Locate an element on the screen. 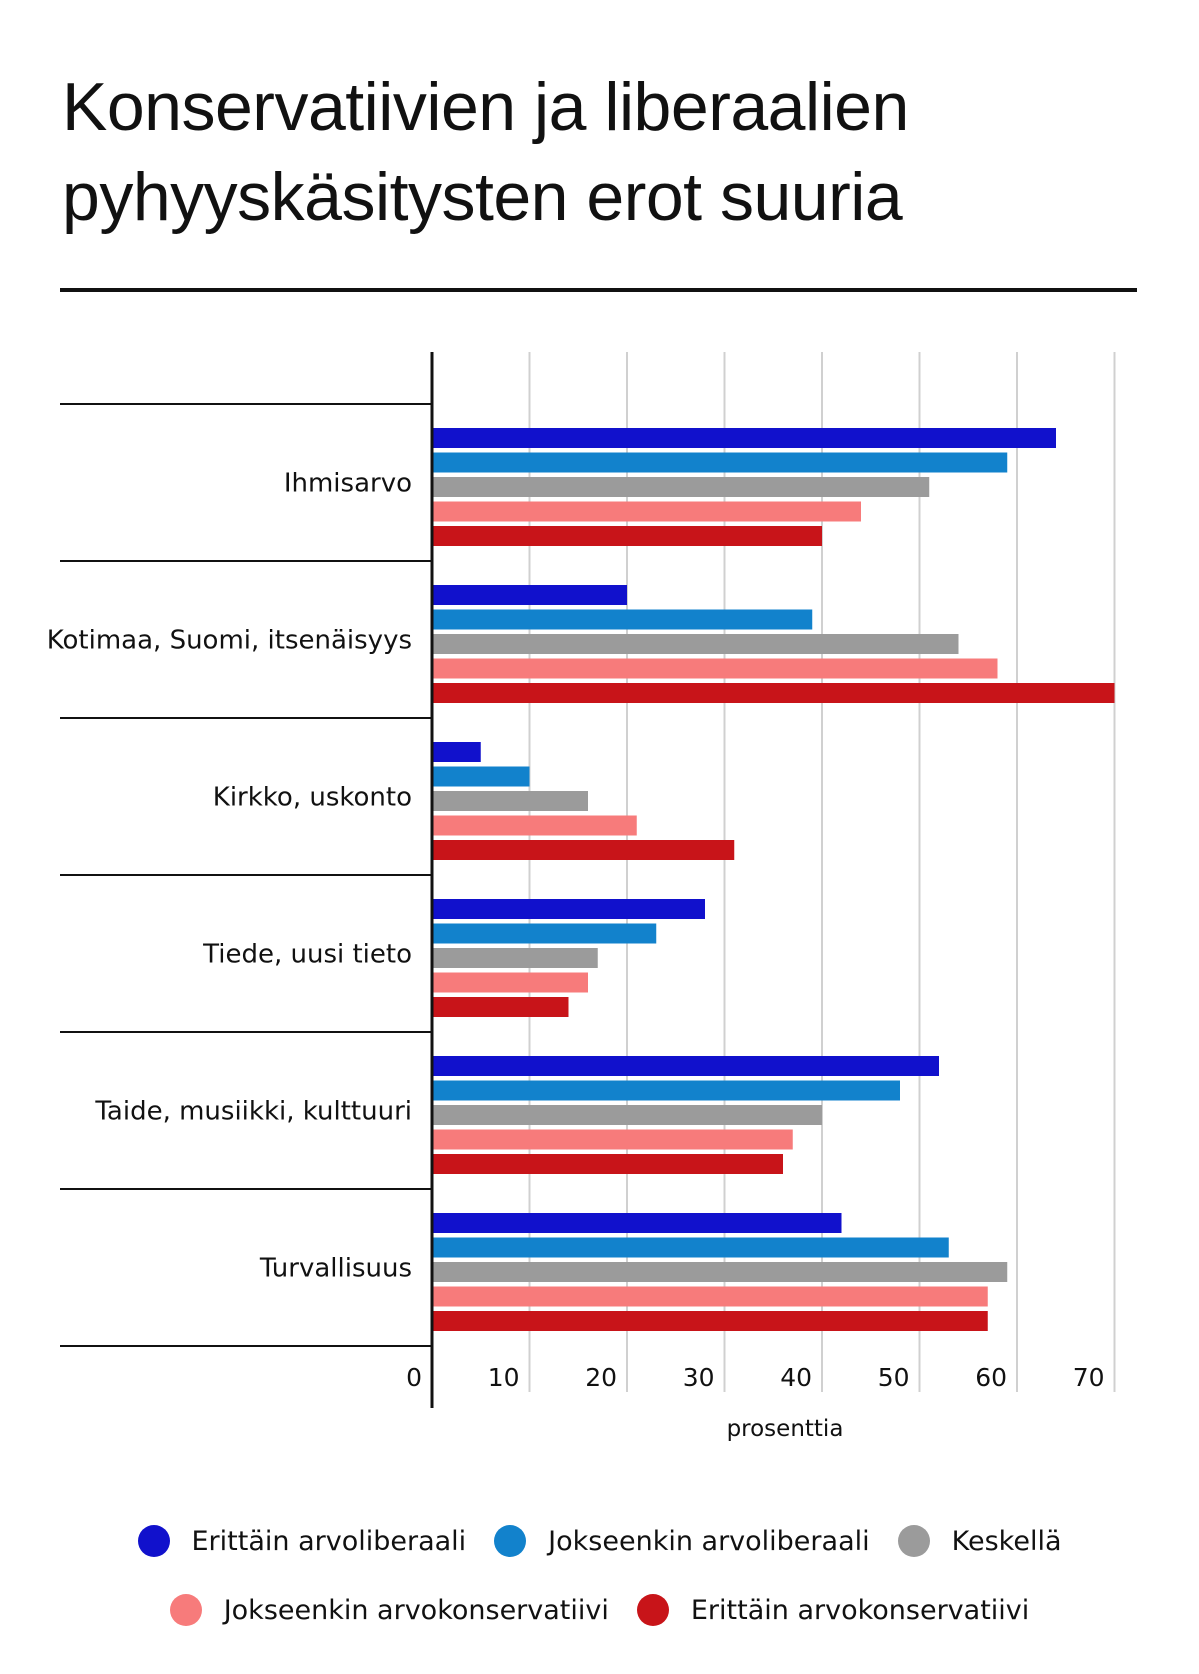 Image resolution: width=1199 pixels, height=1674 pixels. legend-item-keskella: Keskellä is located at coordinates (979, 1541).